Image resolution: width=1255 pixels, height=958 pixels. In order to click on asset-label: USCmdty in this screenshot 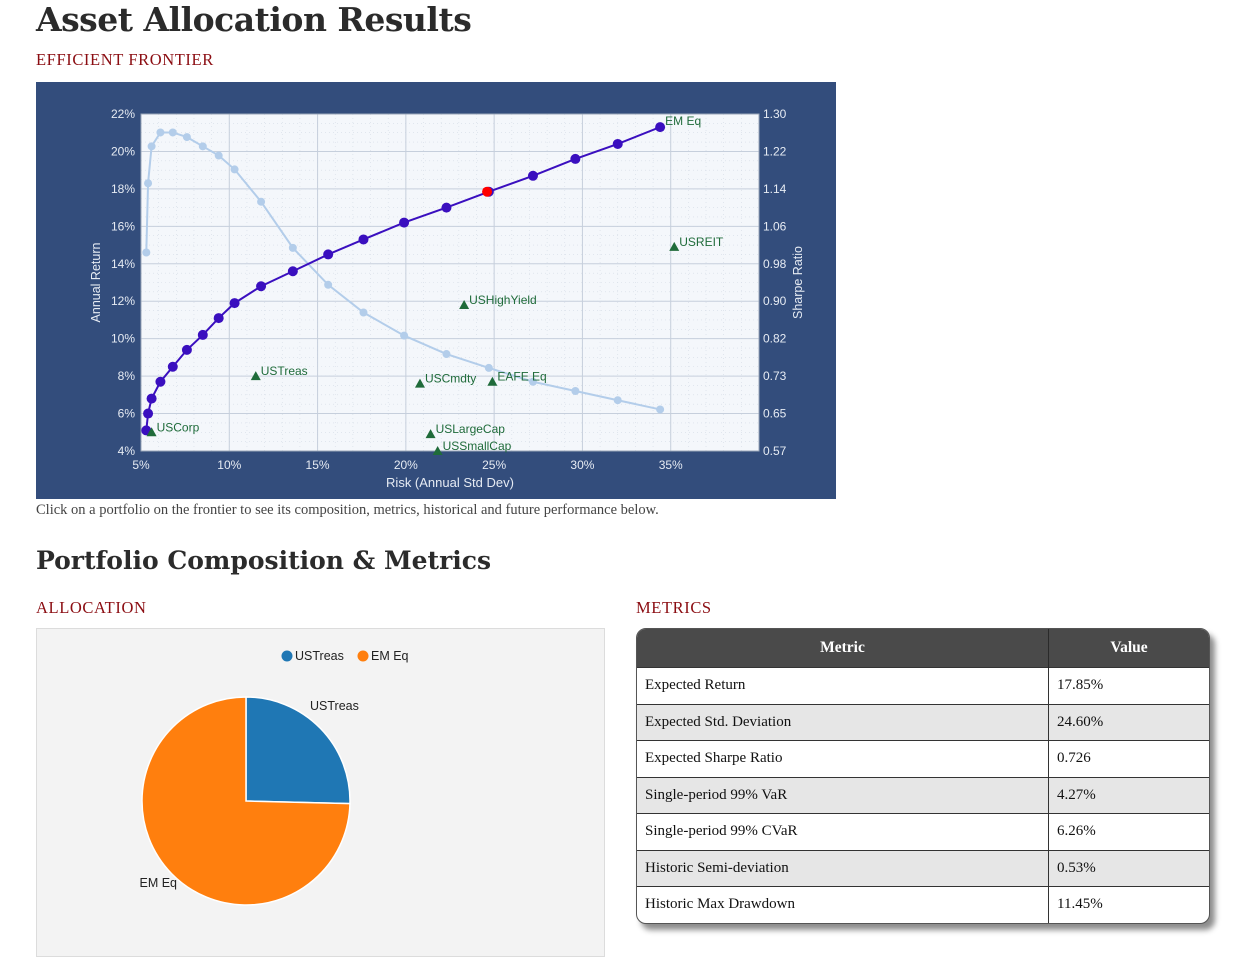, I will do `click(450, 379)`.